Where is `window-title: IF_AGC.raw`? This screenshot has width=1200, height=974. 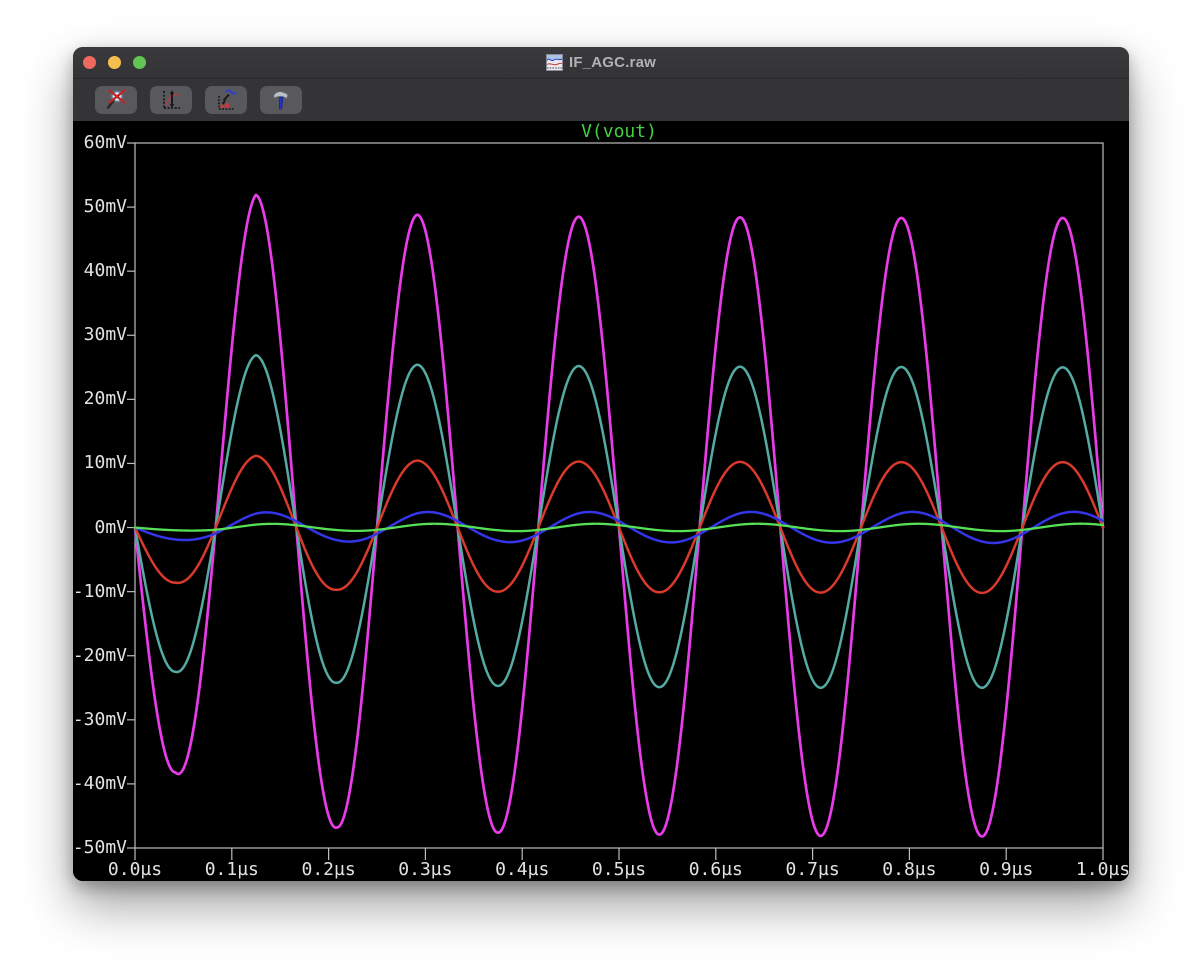
window-title: IF_AGC.raw is located at coordinates (612, 62).